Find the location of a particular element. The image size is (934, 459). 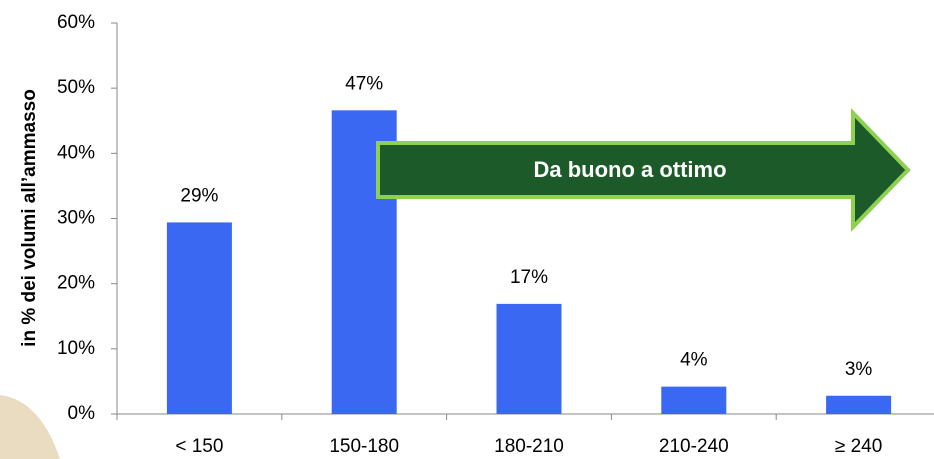

x-tick-label: < 150 is located at coordinates (199, 446).